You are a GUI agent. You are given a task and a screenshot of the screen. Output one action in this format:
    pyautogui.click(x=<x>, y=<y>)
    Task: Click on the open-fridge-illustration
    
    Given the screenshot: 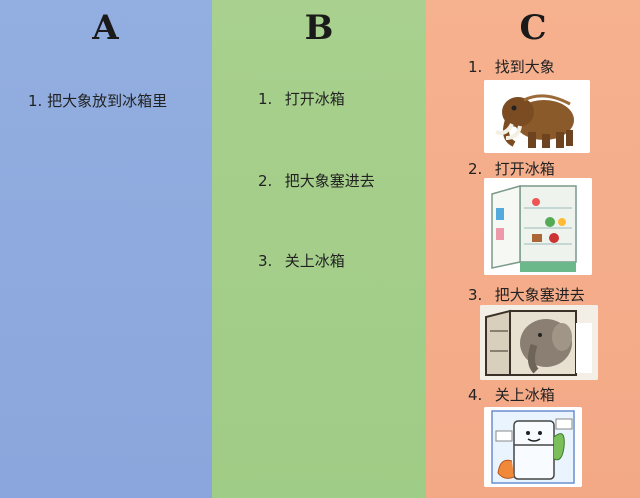 What is the action you would take?
    pyautogui.click(x=538, y=226)
    